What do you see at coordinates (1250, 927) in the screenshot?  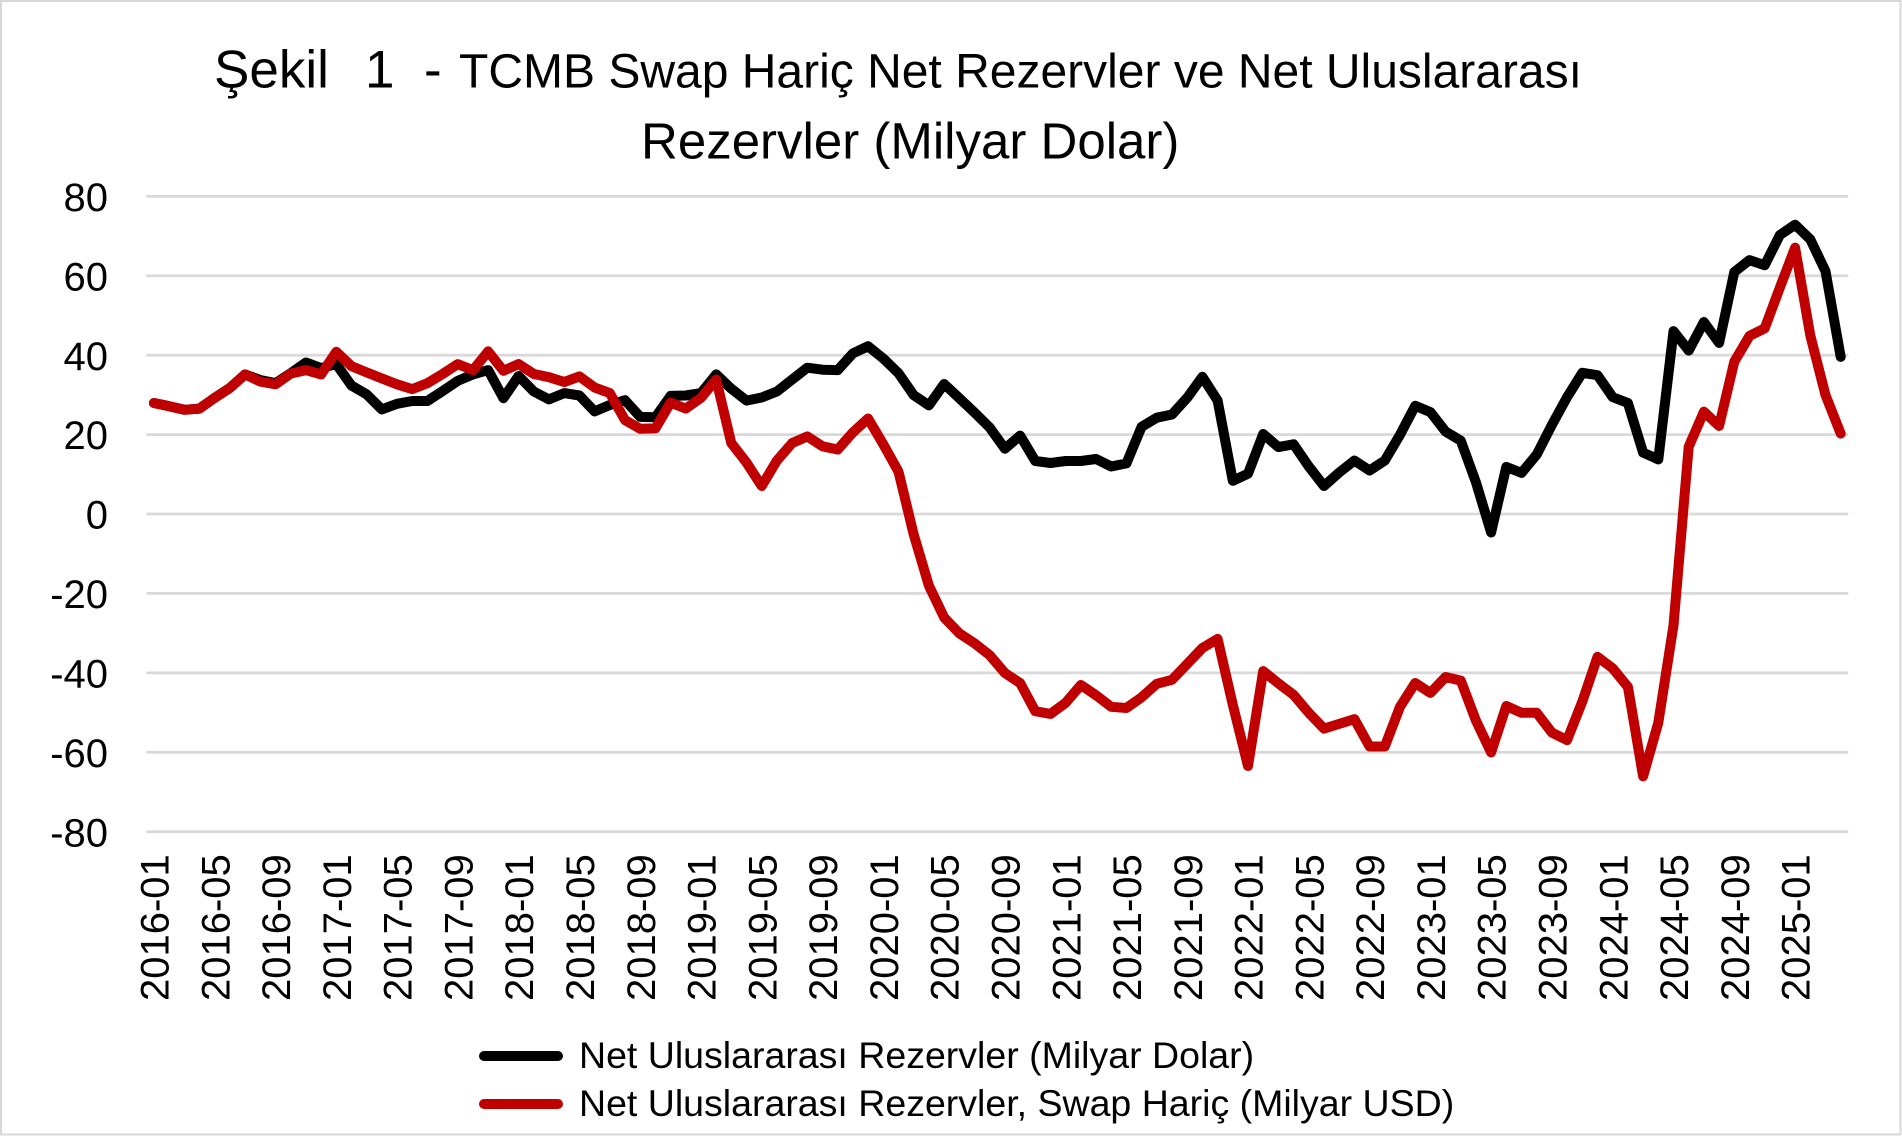 I see `svg-text: 2022-01` at bounding box center [1250, 927].